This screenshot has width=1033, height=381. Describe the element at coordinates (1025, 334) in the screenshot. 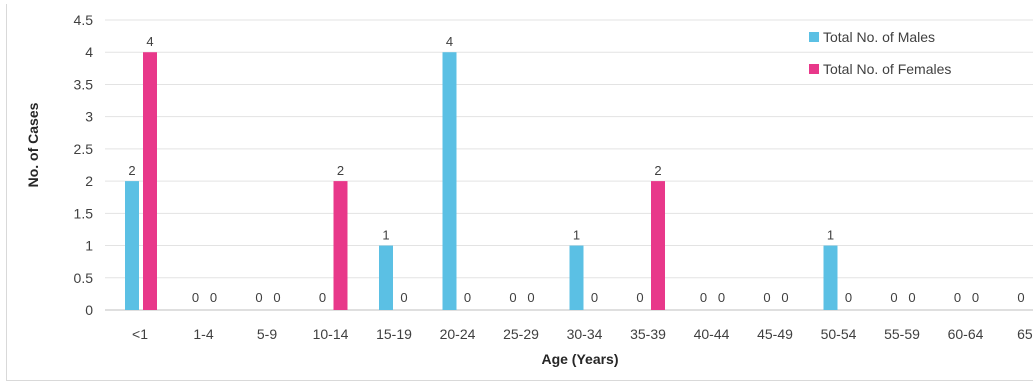

I see `x-tick-label: 65+` at that location.